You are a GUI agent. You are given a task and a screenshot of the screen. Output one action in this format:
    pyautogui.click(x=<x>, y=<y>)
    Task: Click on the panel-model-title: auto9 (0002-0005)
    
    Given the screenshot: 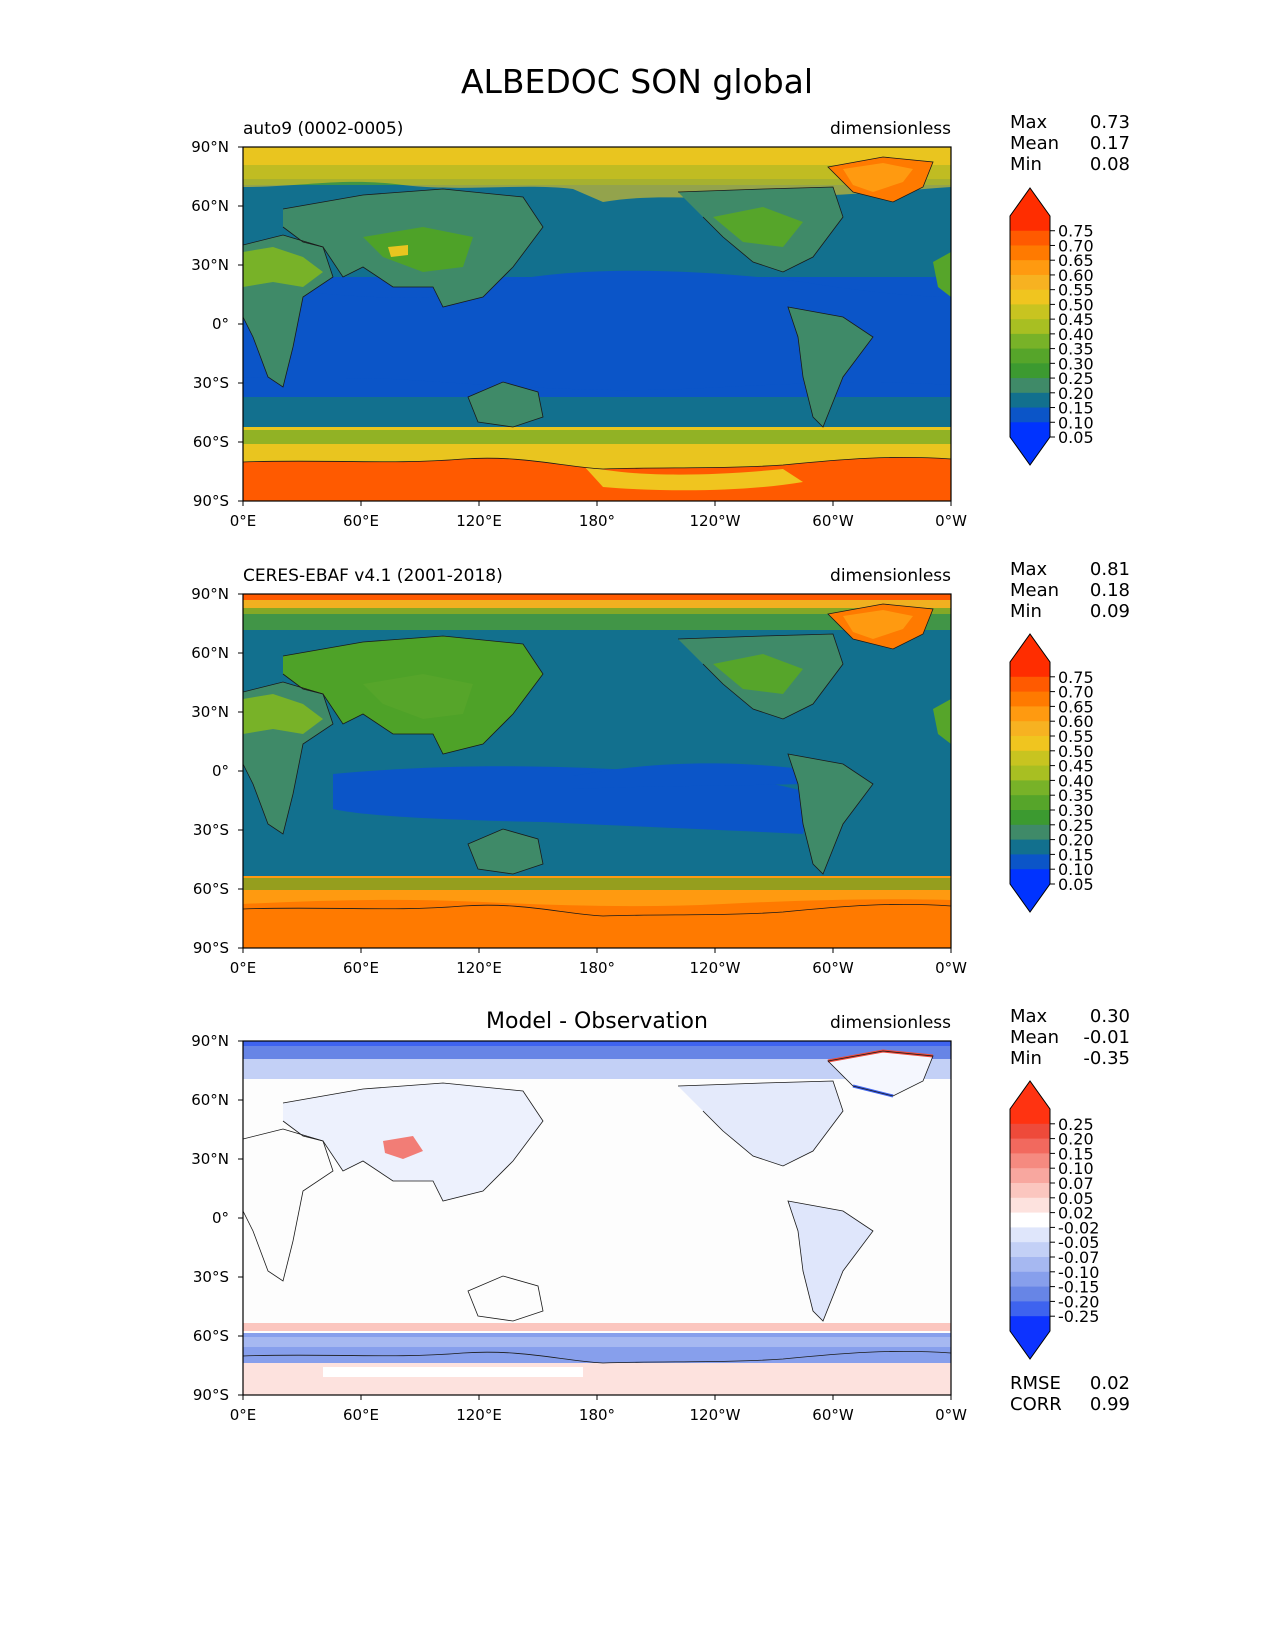 What is the action you would take?
    pyautogui.click(x=323, y=129)
    